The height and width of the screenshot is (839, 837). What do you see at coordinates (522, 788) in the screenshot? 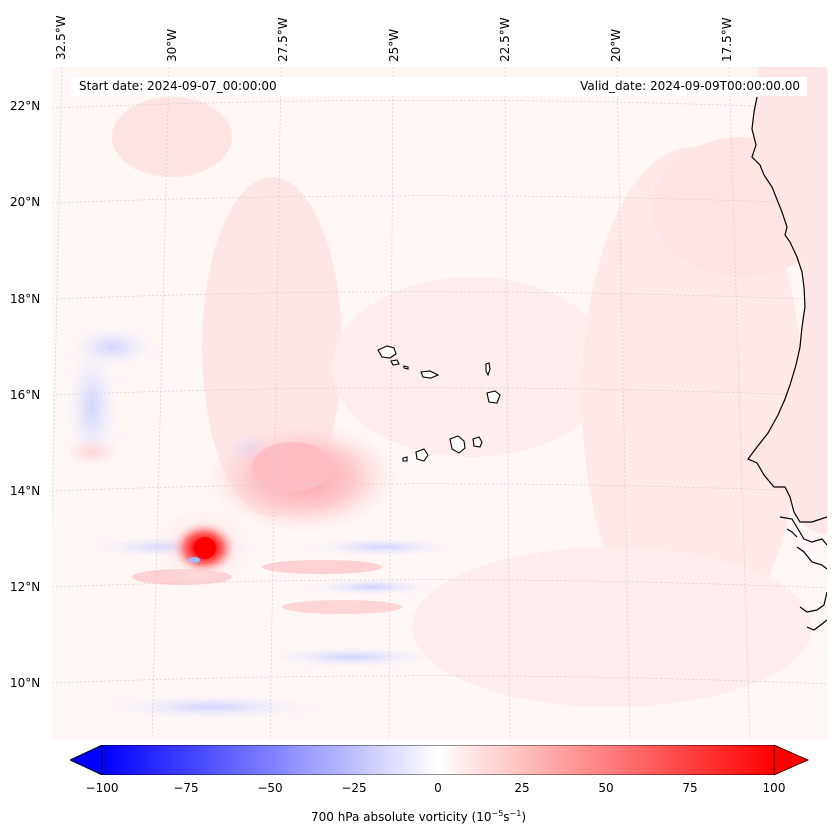
I see `colorbar-tick-25: 25` at bounding box center [522, 788].